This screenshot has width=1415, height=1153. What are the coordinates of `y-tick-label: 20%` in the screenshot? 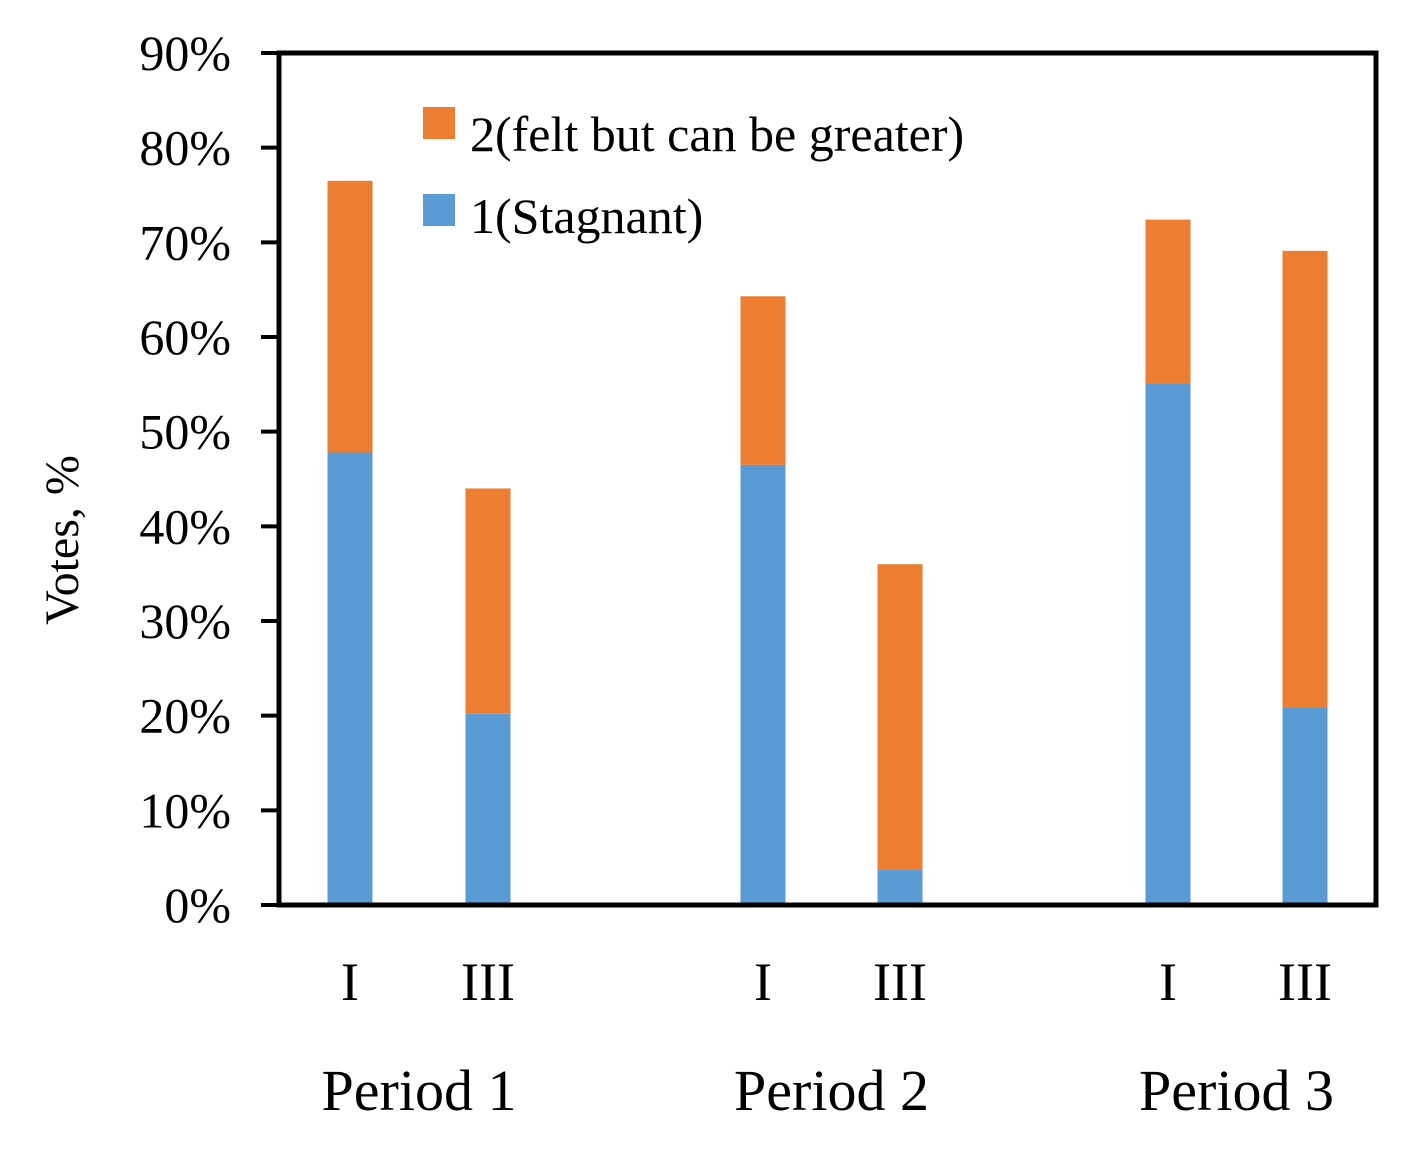 It's located at (185, 716).